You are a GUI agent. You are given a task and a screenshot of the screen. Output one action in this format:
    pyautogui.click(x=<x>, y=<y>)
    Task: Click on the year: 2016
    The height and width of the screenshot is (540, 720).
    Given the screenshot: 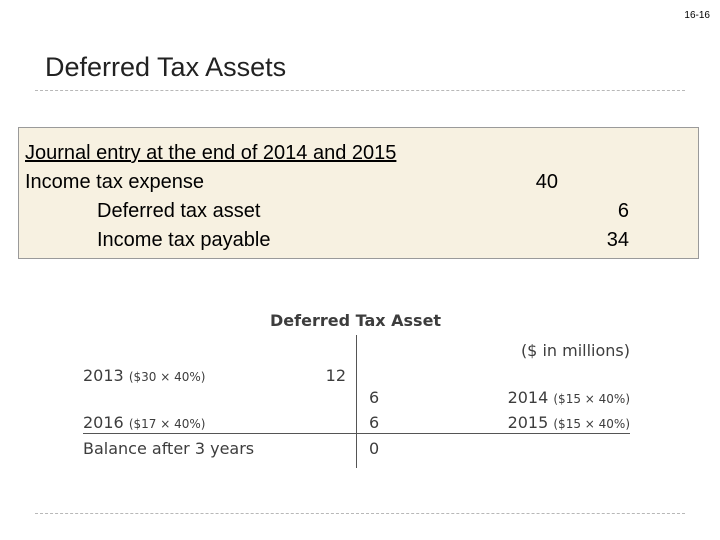 What is the action you would take?
    pyautogui.click(x=103, y=422)
    